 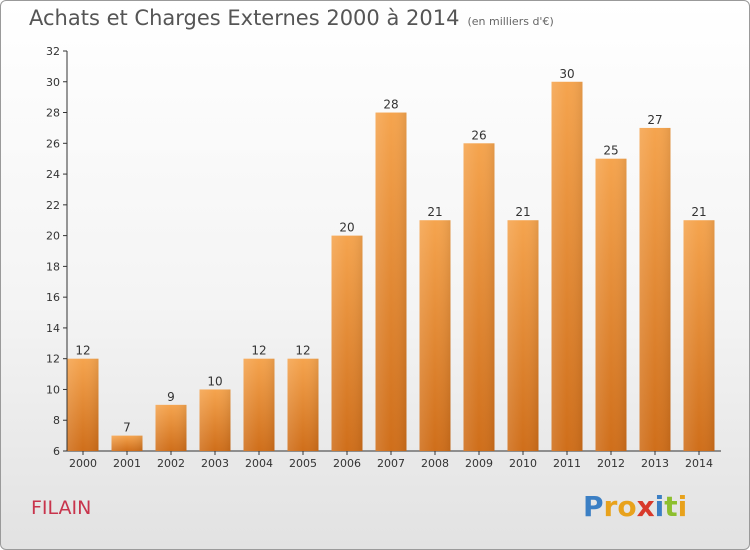 What do you see at coordinates (627, 506) in the screenshot?
I see `logo-letter: o` at bounding box center [627, 506].